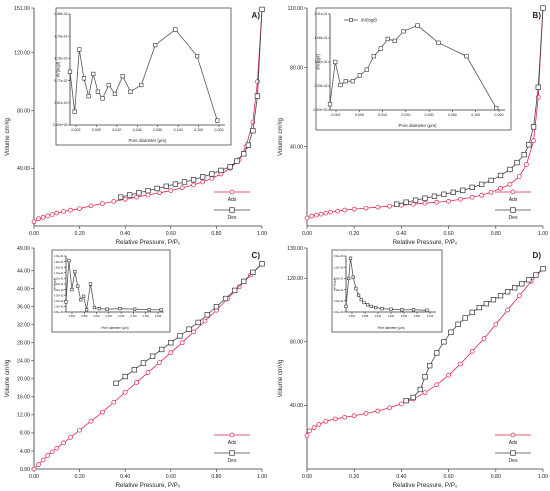 This screenshot has width=550, height=491. What do you see at coordinates (58, 69) in the screenshot?
I see `inset-y-axis-title: dV(logd)` at bounding box center [58, 69].